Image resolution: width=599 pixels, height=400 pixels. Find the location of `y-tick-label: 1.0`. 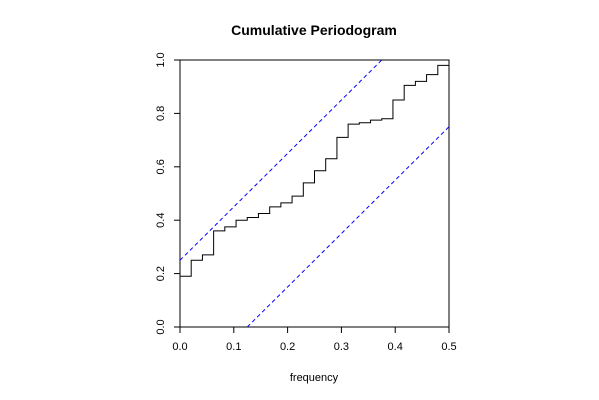

y-tick-label: 1.0 is located at coordinates (161, 59).